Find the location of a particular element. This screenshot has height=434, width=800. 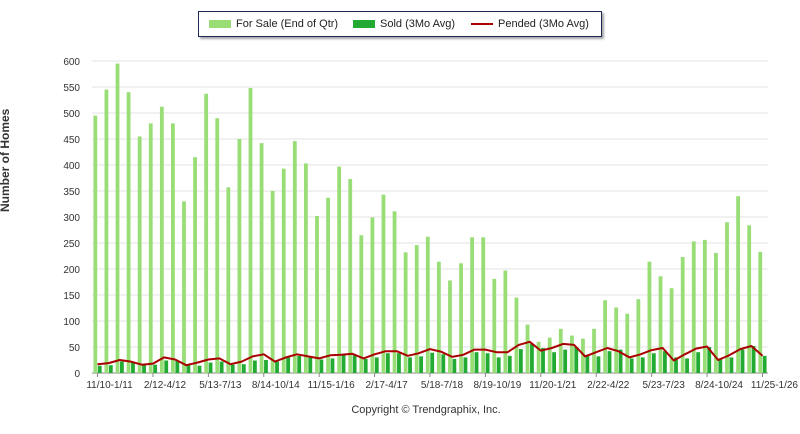

x-tick-label: 8/19-10/19 is located at coordinates (497, 385).